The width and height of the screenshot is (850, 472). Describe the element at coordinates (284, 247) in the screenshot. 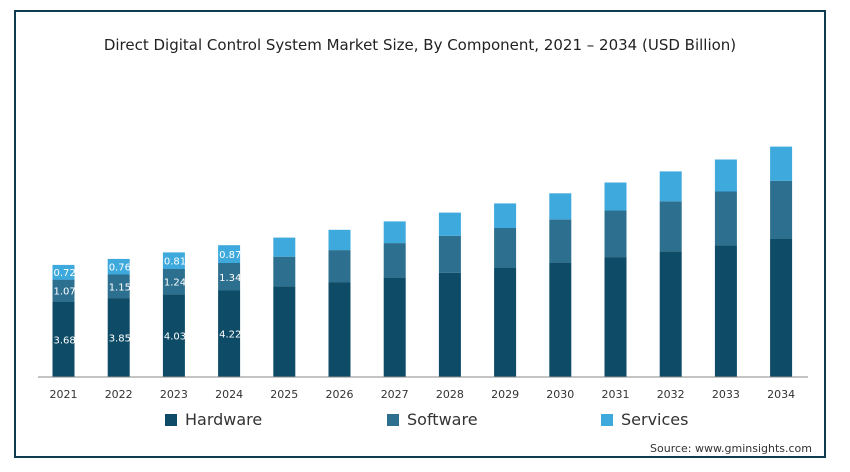

I see `bar-services-2025` at that location.